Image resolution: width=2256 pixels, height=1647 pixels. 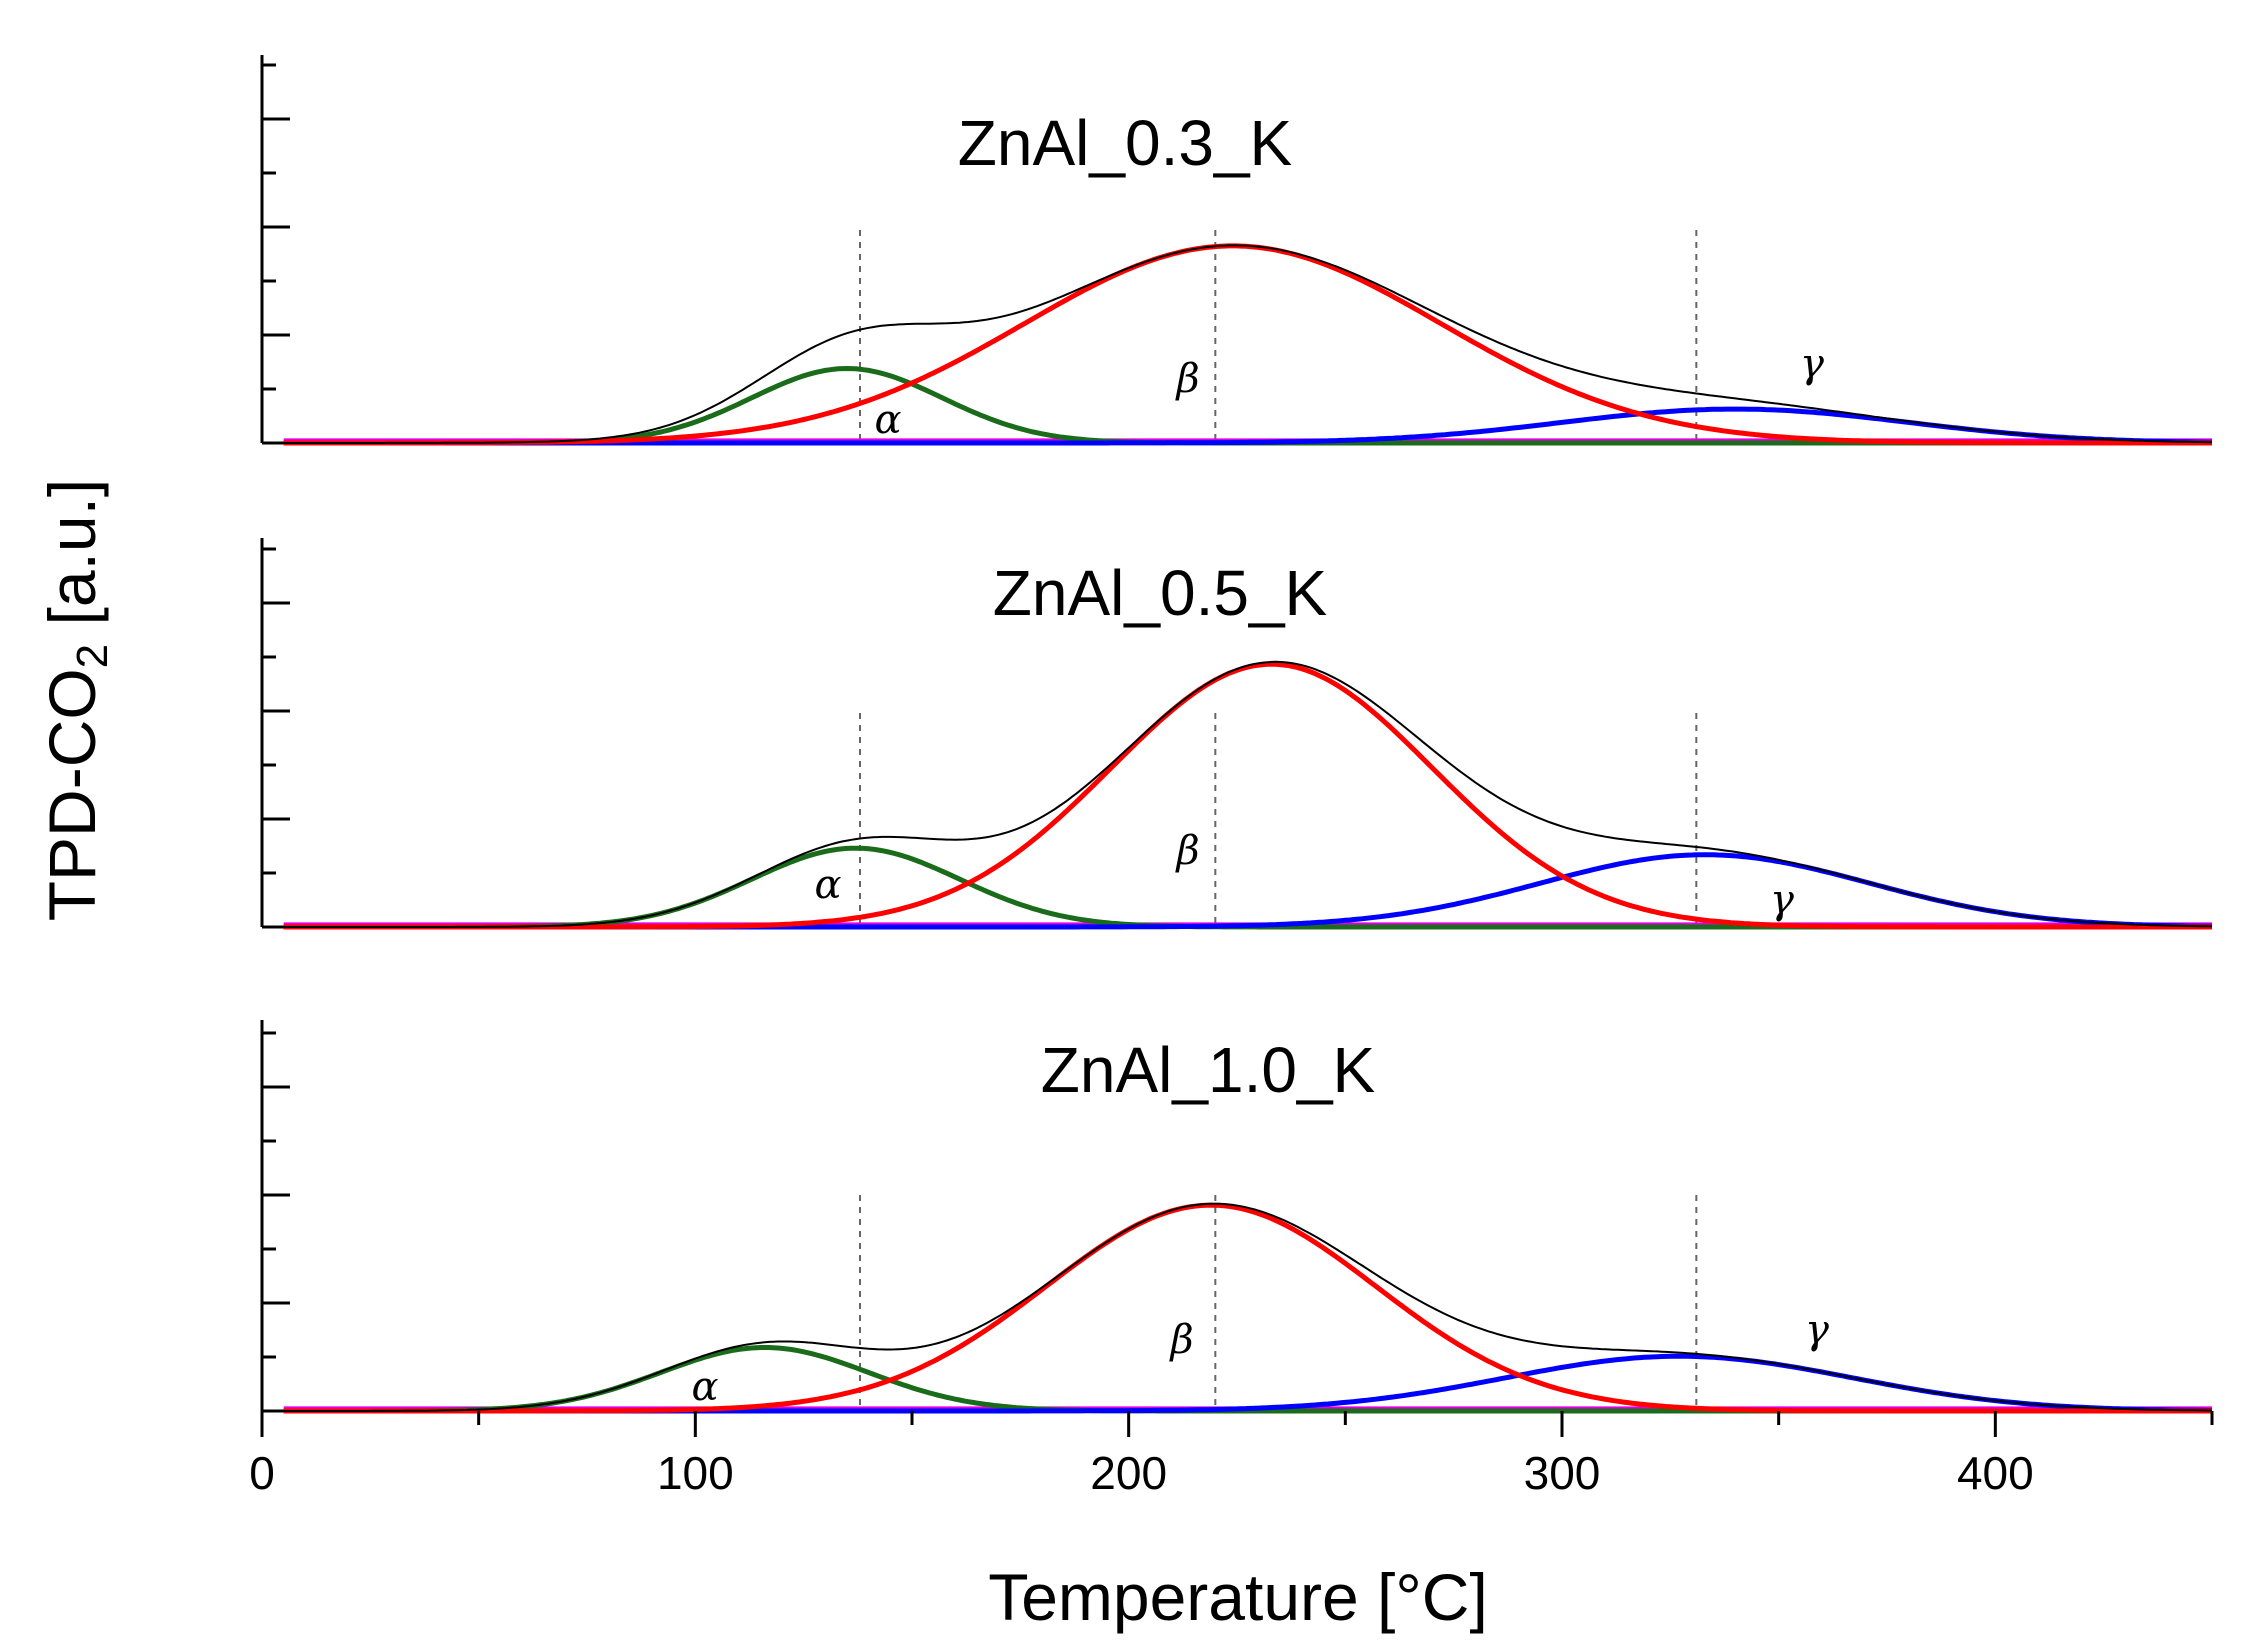 What do you see at coordinates (72, 794) in the screenshot?
I see `y-axis-title-main: TPD-CO` at bounding box center [72, 794].